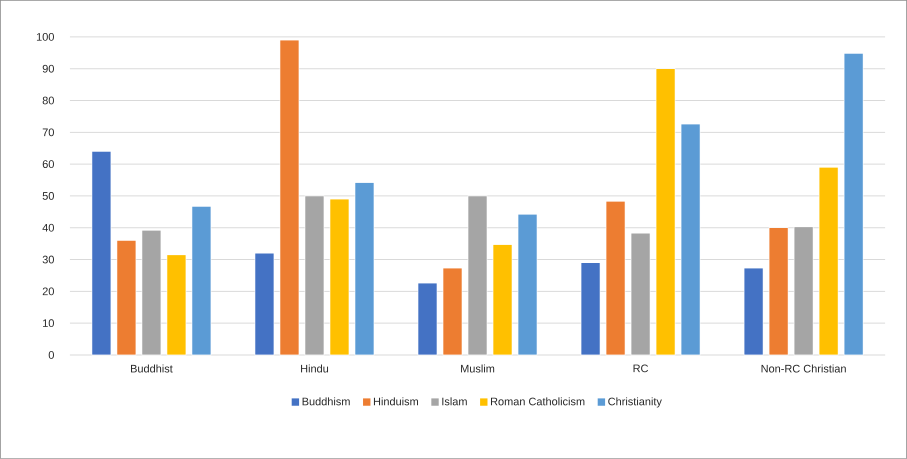  Describe the element at coordinates (48, 164) in the screenshot. I see `y-tick-label: 60` at that location.